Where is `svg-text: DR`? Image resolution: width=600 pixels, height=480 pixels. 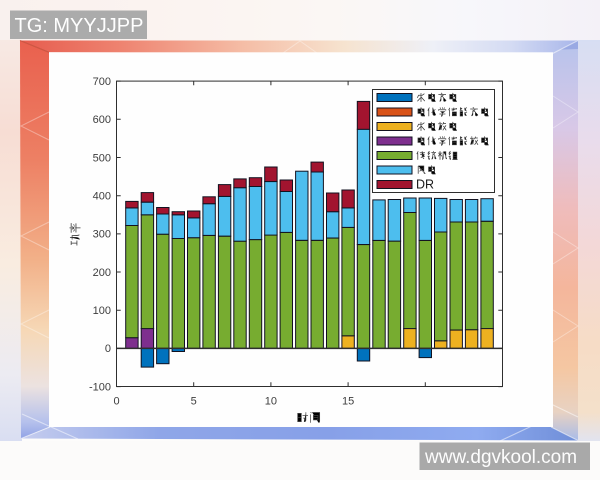 svg-text: DR is located at coordinates (425, 185).